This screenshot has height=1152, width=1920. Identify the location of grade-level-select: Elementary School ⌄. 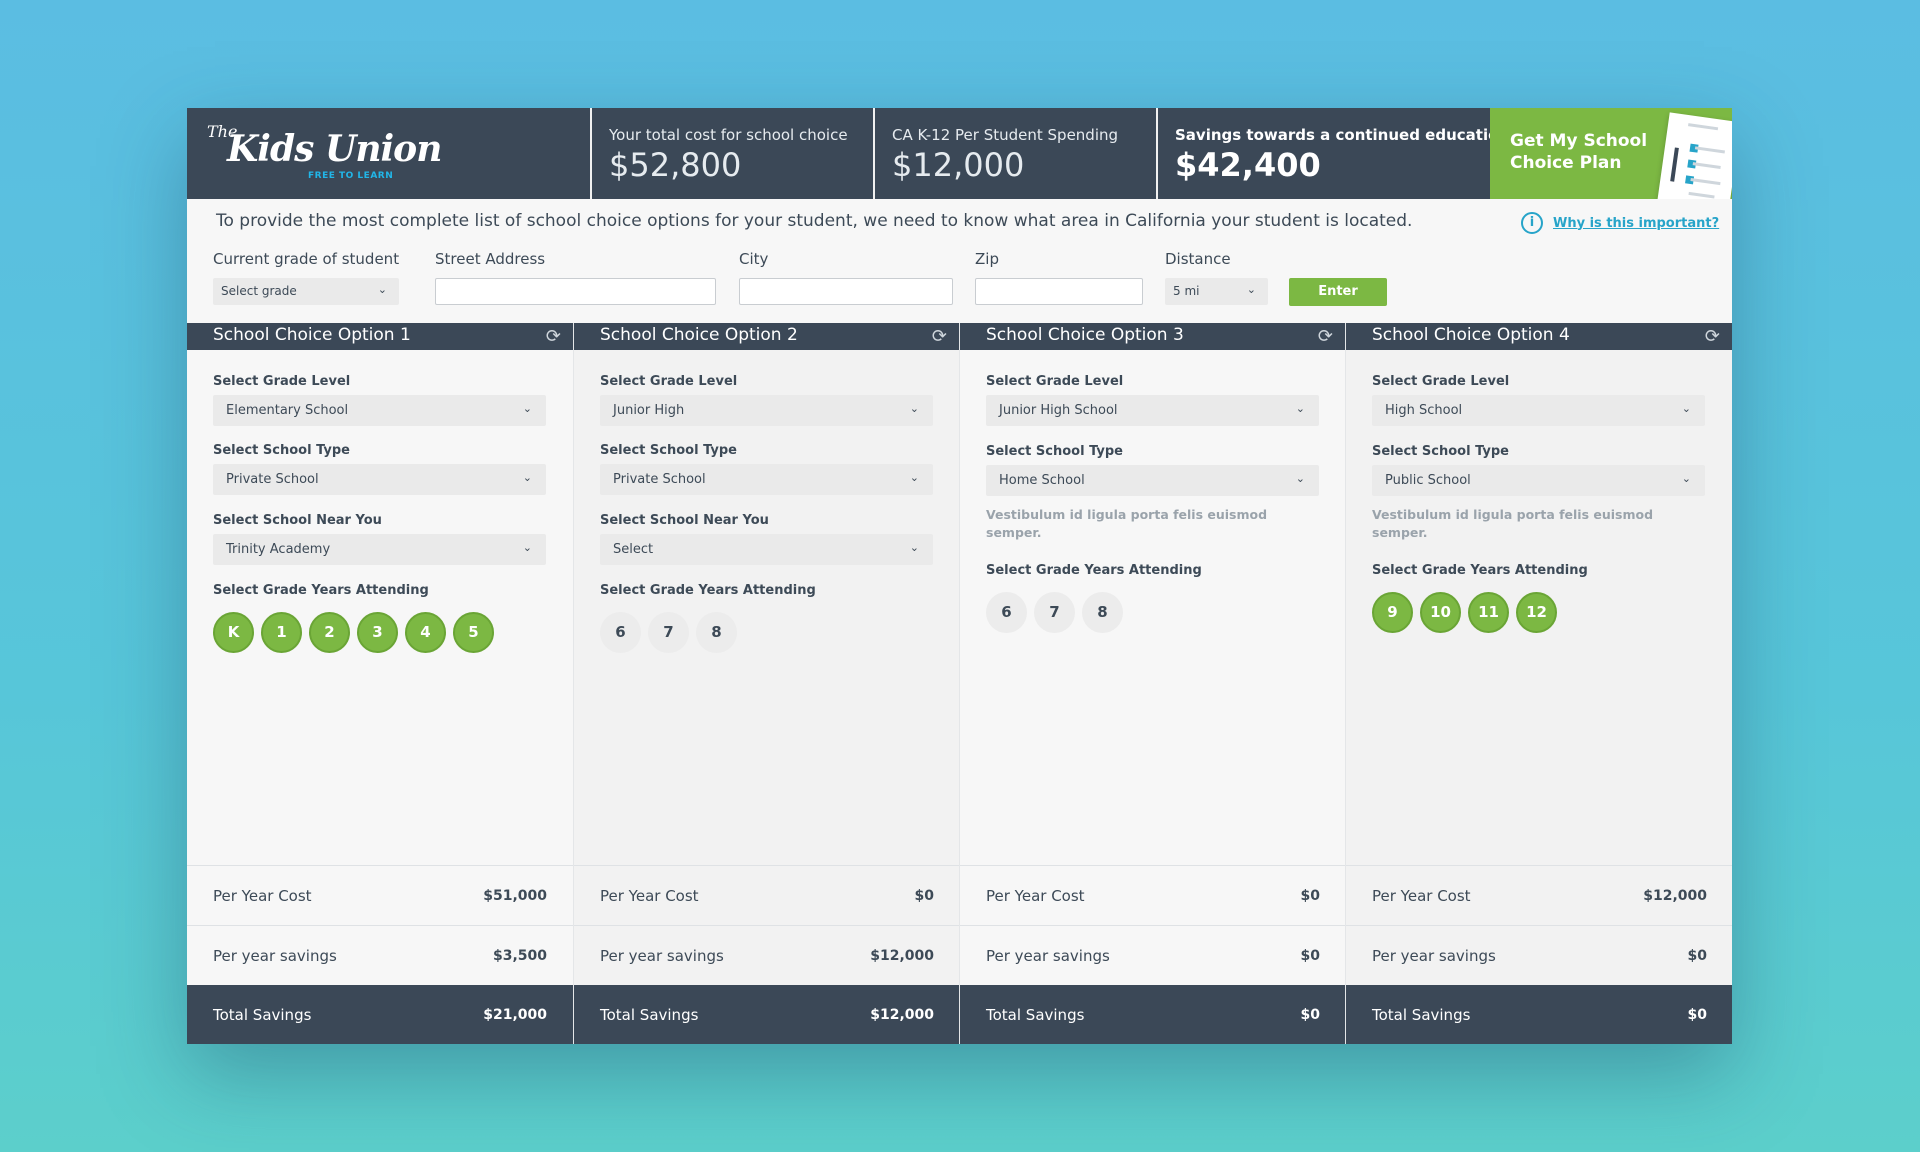
(379, 410).